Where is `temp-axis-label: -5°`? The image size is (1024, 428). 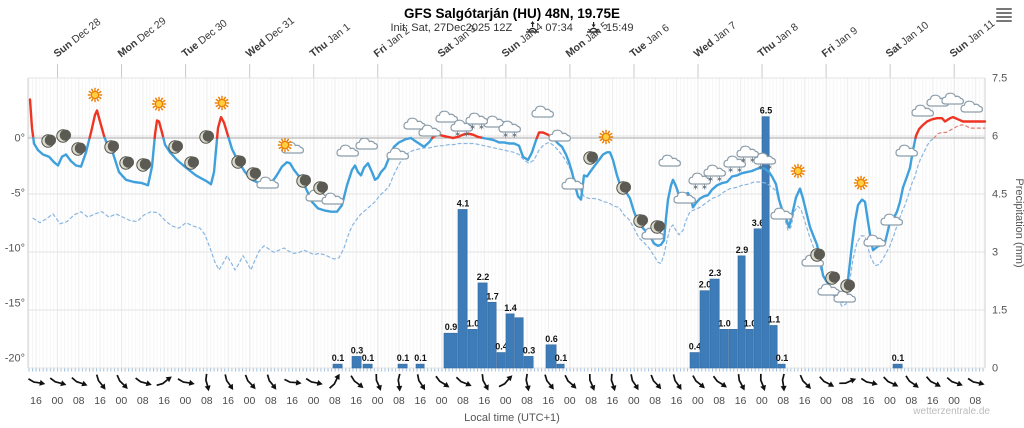 temp-axis-label: -5° is located at coordinates (18, 194).